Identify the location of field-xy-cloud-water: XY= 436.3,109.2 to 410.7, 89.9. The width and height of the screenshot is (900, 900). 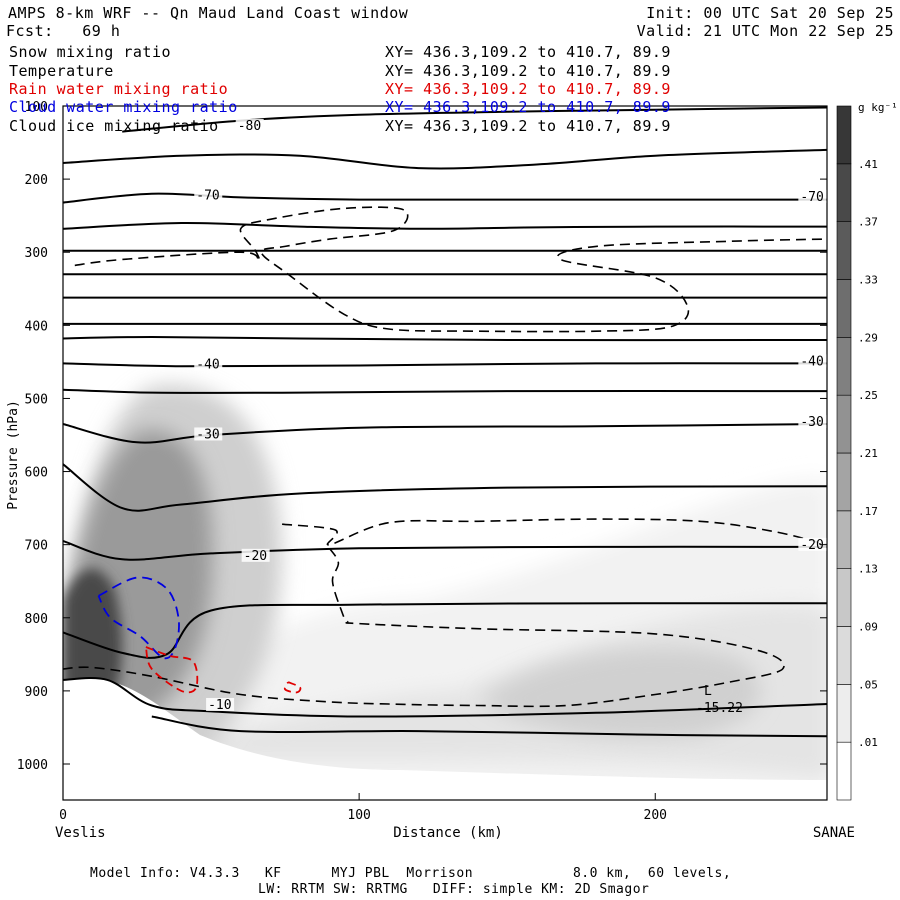
(528, 107).